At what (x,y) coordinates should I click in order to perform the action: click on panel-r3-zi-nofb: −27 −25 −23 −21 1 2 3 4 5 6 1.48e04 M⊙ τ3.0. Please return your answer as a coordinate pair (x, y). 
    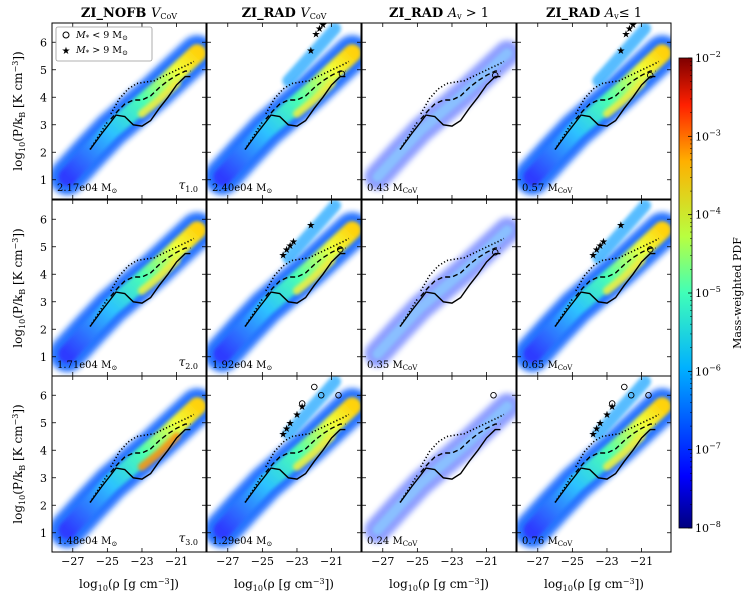
    Looking at the image, I should click on (123, 471).